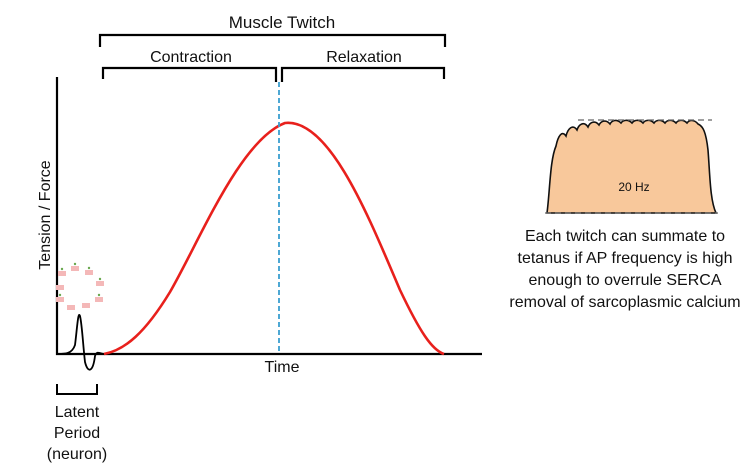 The width and height of the screenshot is (750, 476). I want to click on action-potential-spike, so click(81, 342).